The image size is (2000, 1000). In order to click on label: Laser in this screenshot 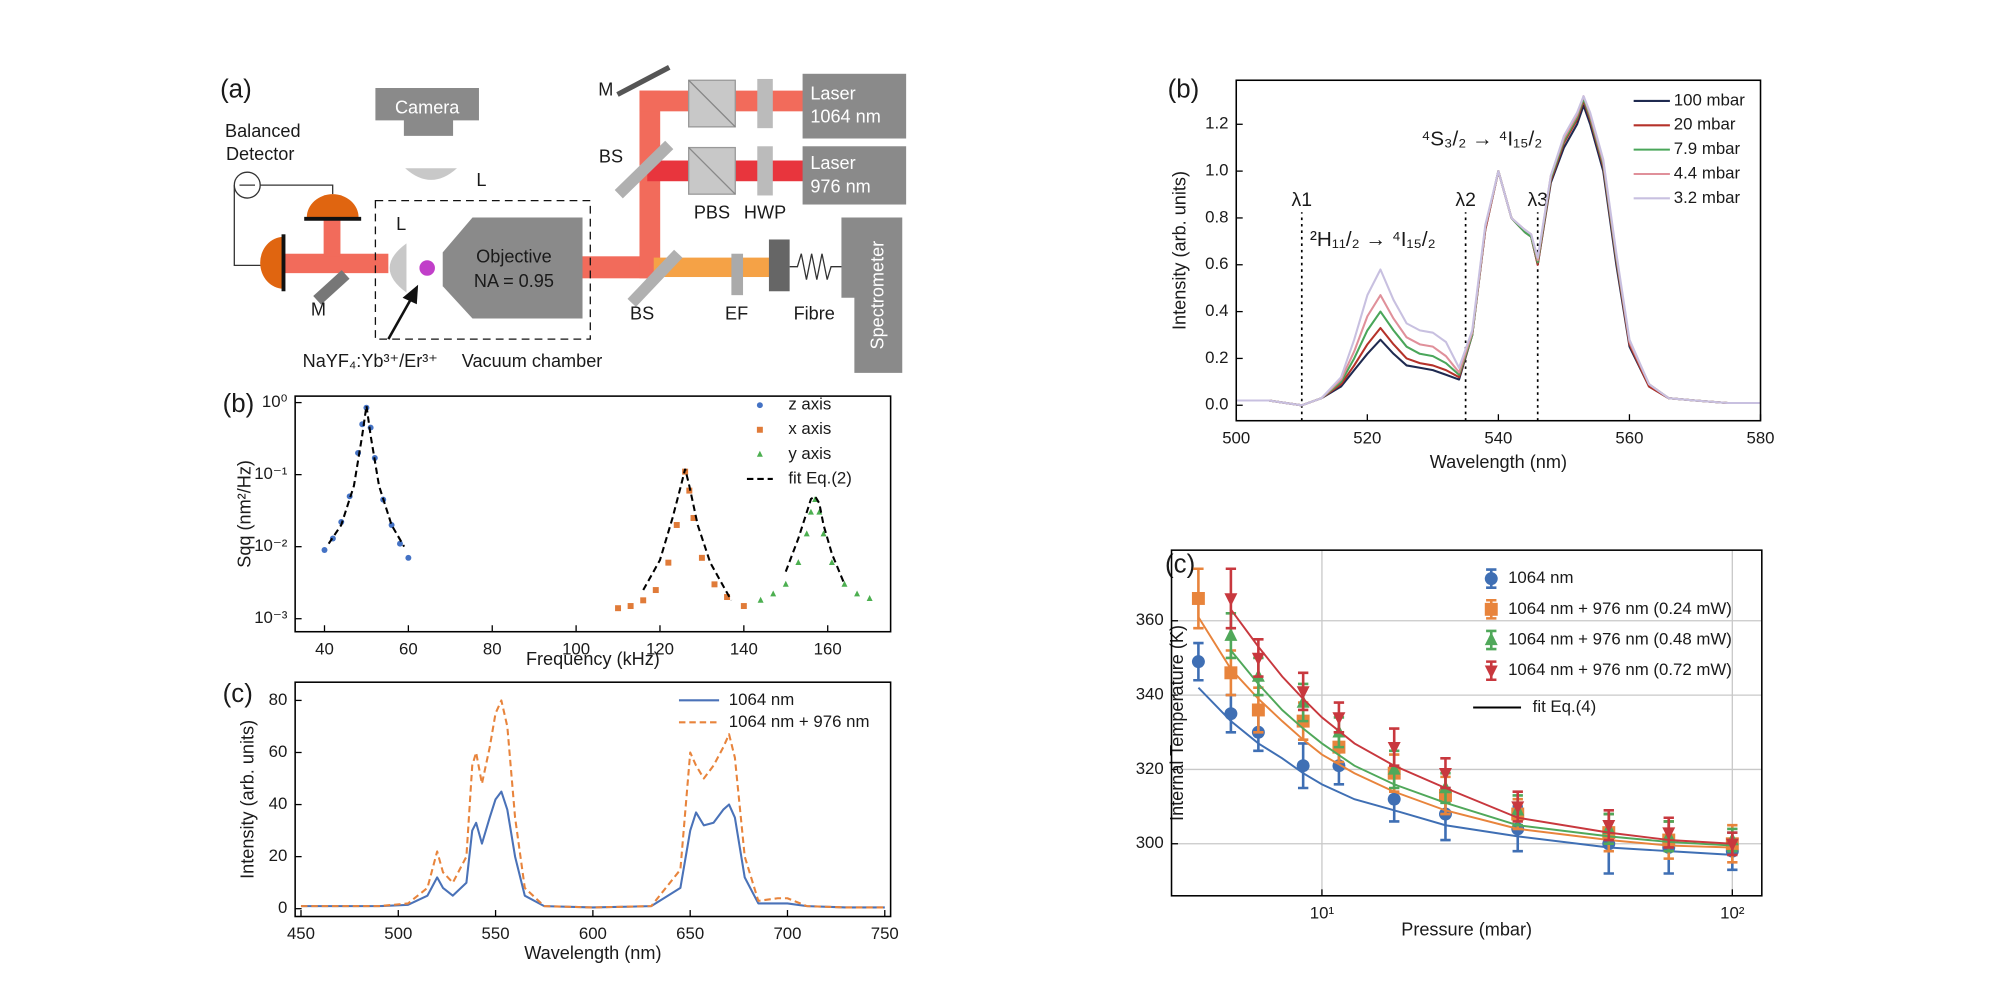, I will do `click(832, 163)`.